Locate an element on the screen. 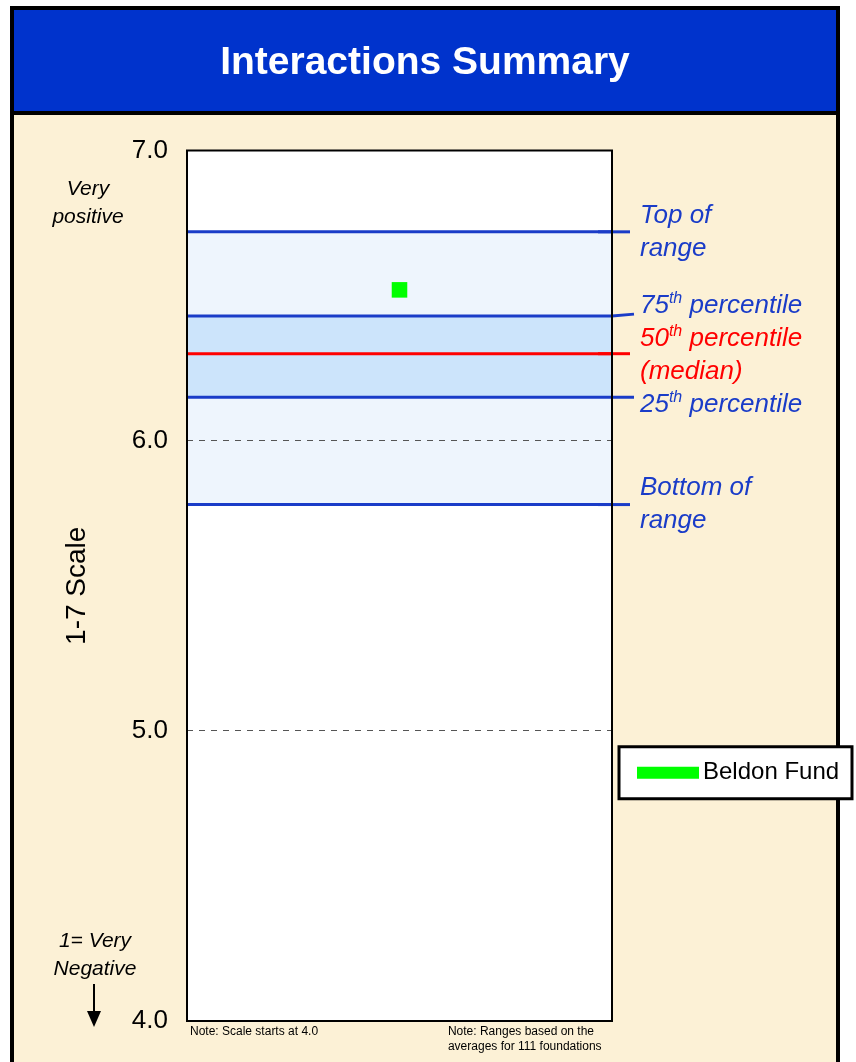 The width and height of the screenshot is (856, 1062). text: 1= Very Negative is located at coordinates (95, 954).